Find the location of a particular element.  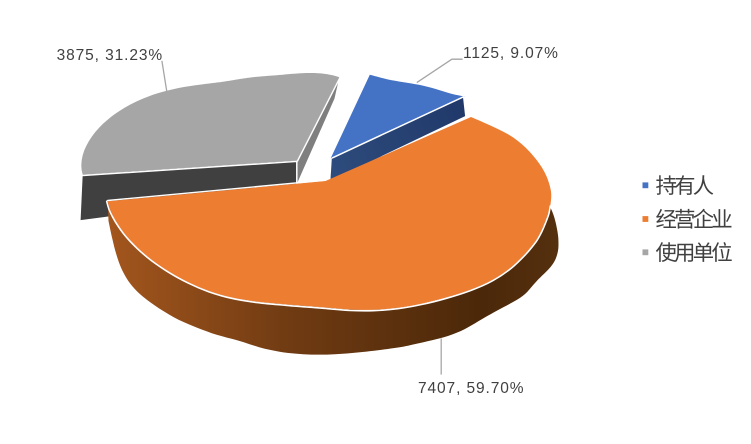

svg-text: 3875, 31.23% is located at coordinates (110, 55).